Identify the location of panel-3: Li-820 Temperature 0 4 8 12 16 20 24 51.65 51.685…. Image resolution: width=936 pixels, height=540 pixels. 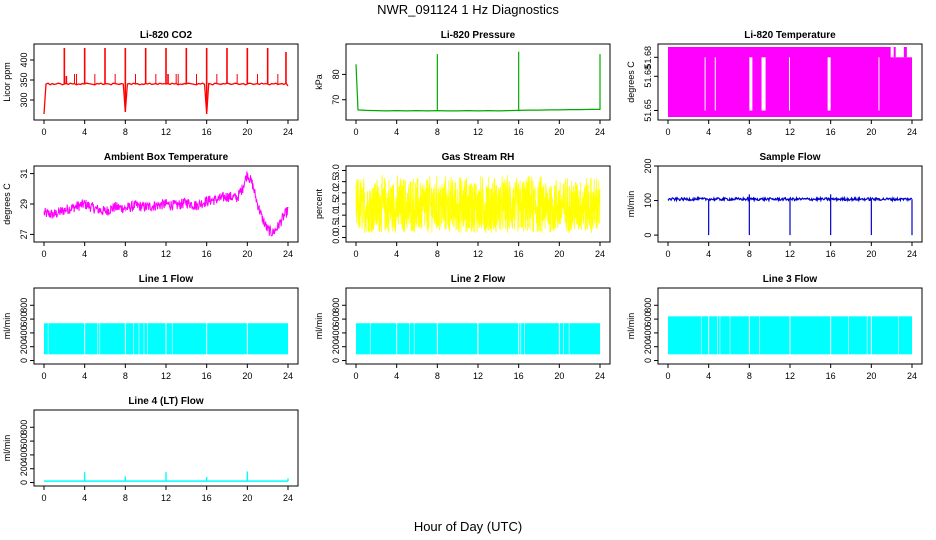
(774, 83).